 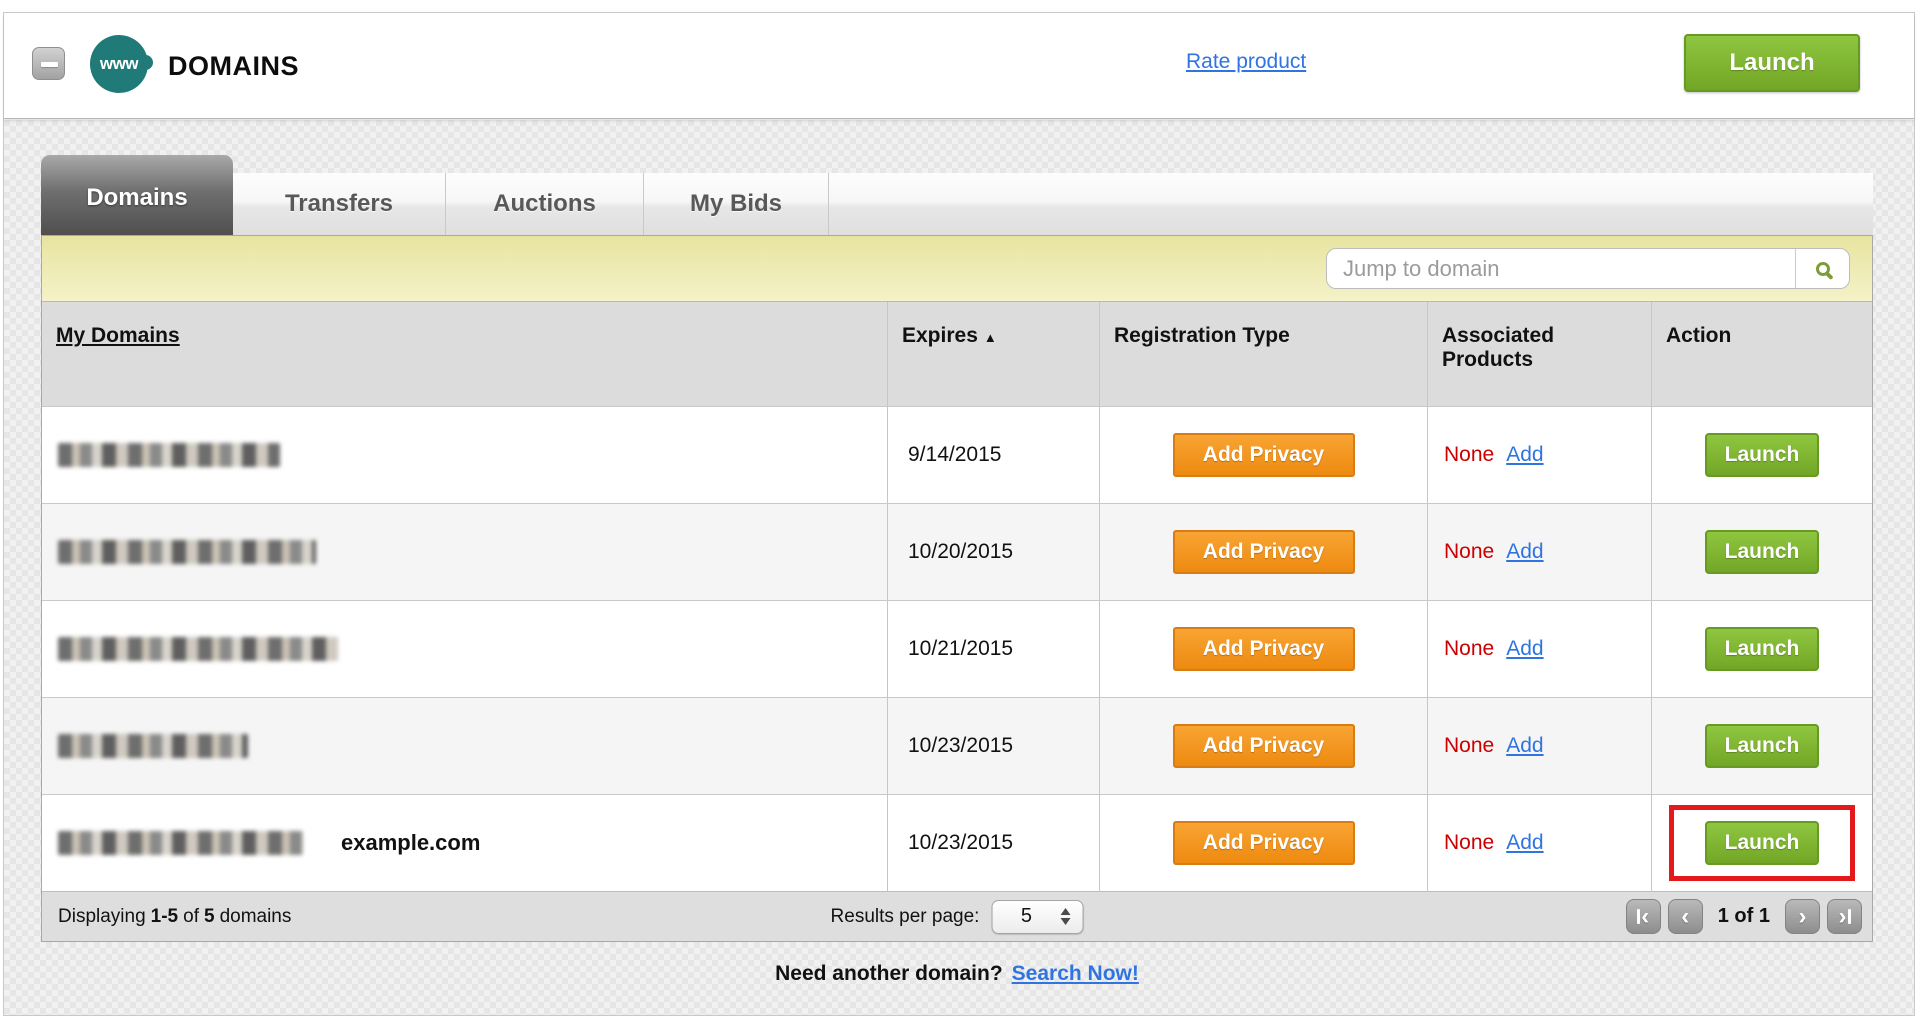 I want to click on tab-domains: Domains, so click(x=137, y=195).